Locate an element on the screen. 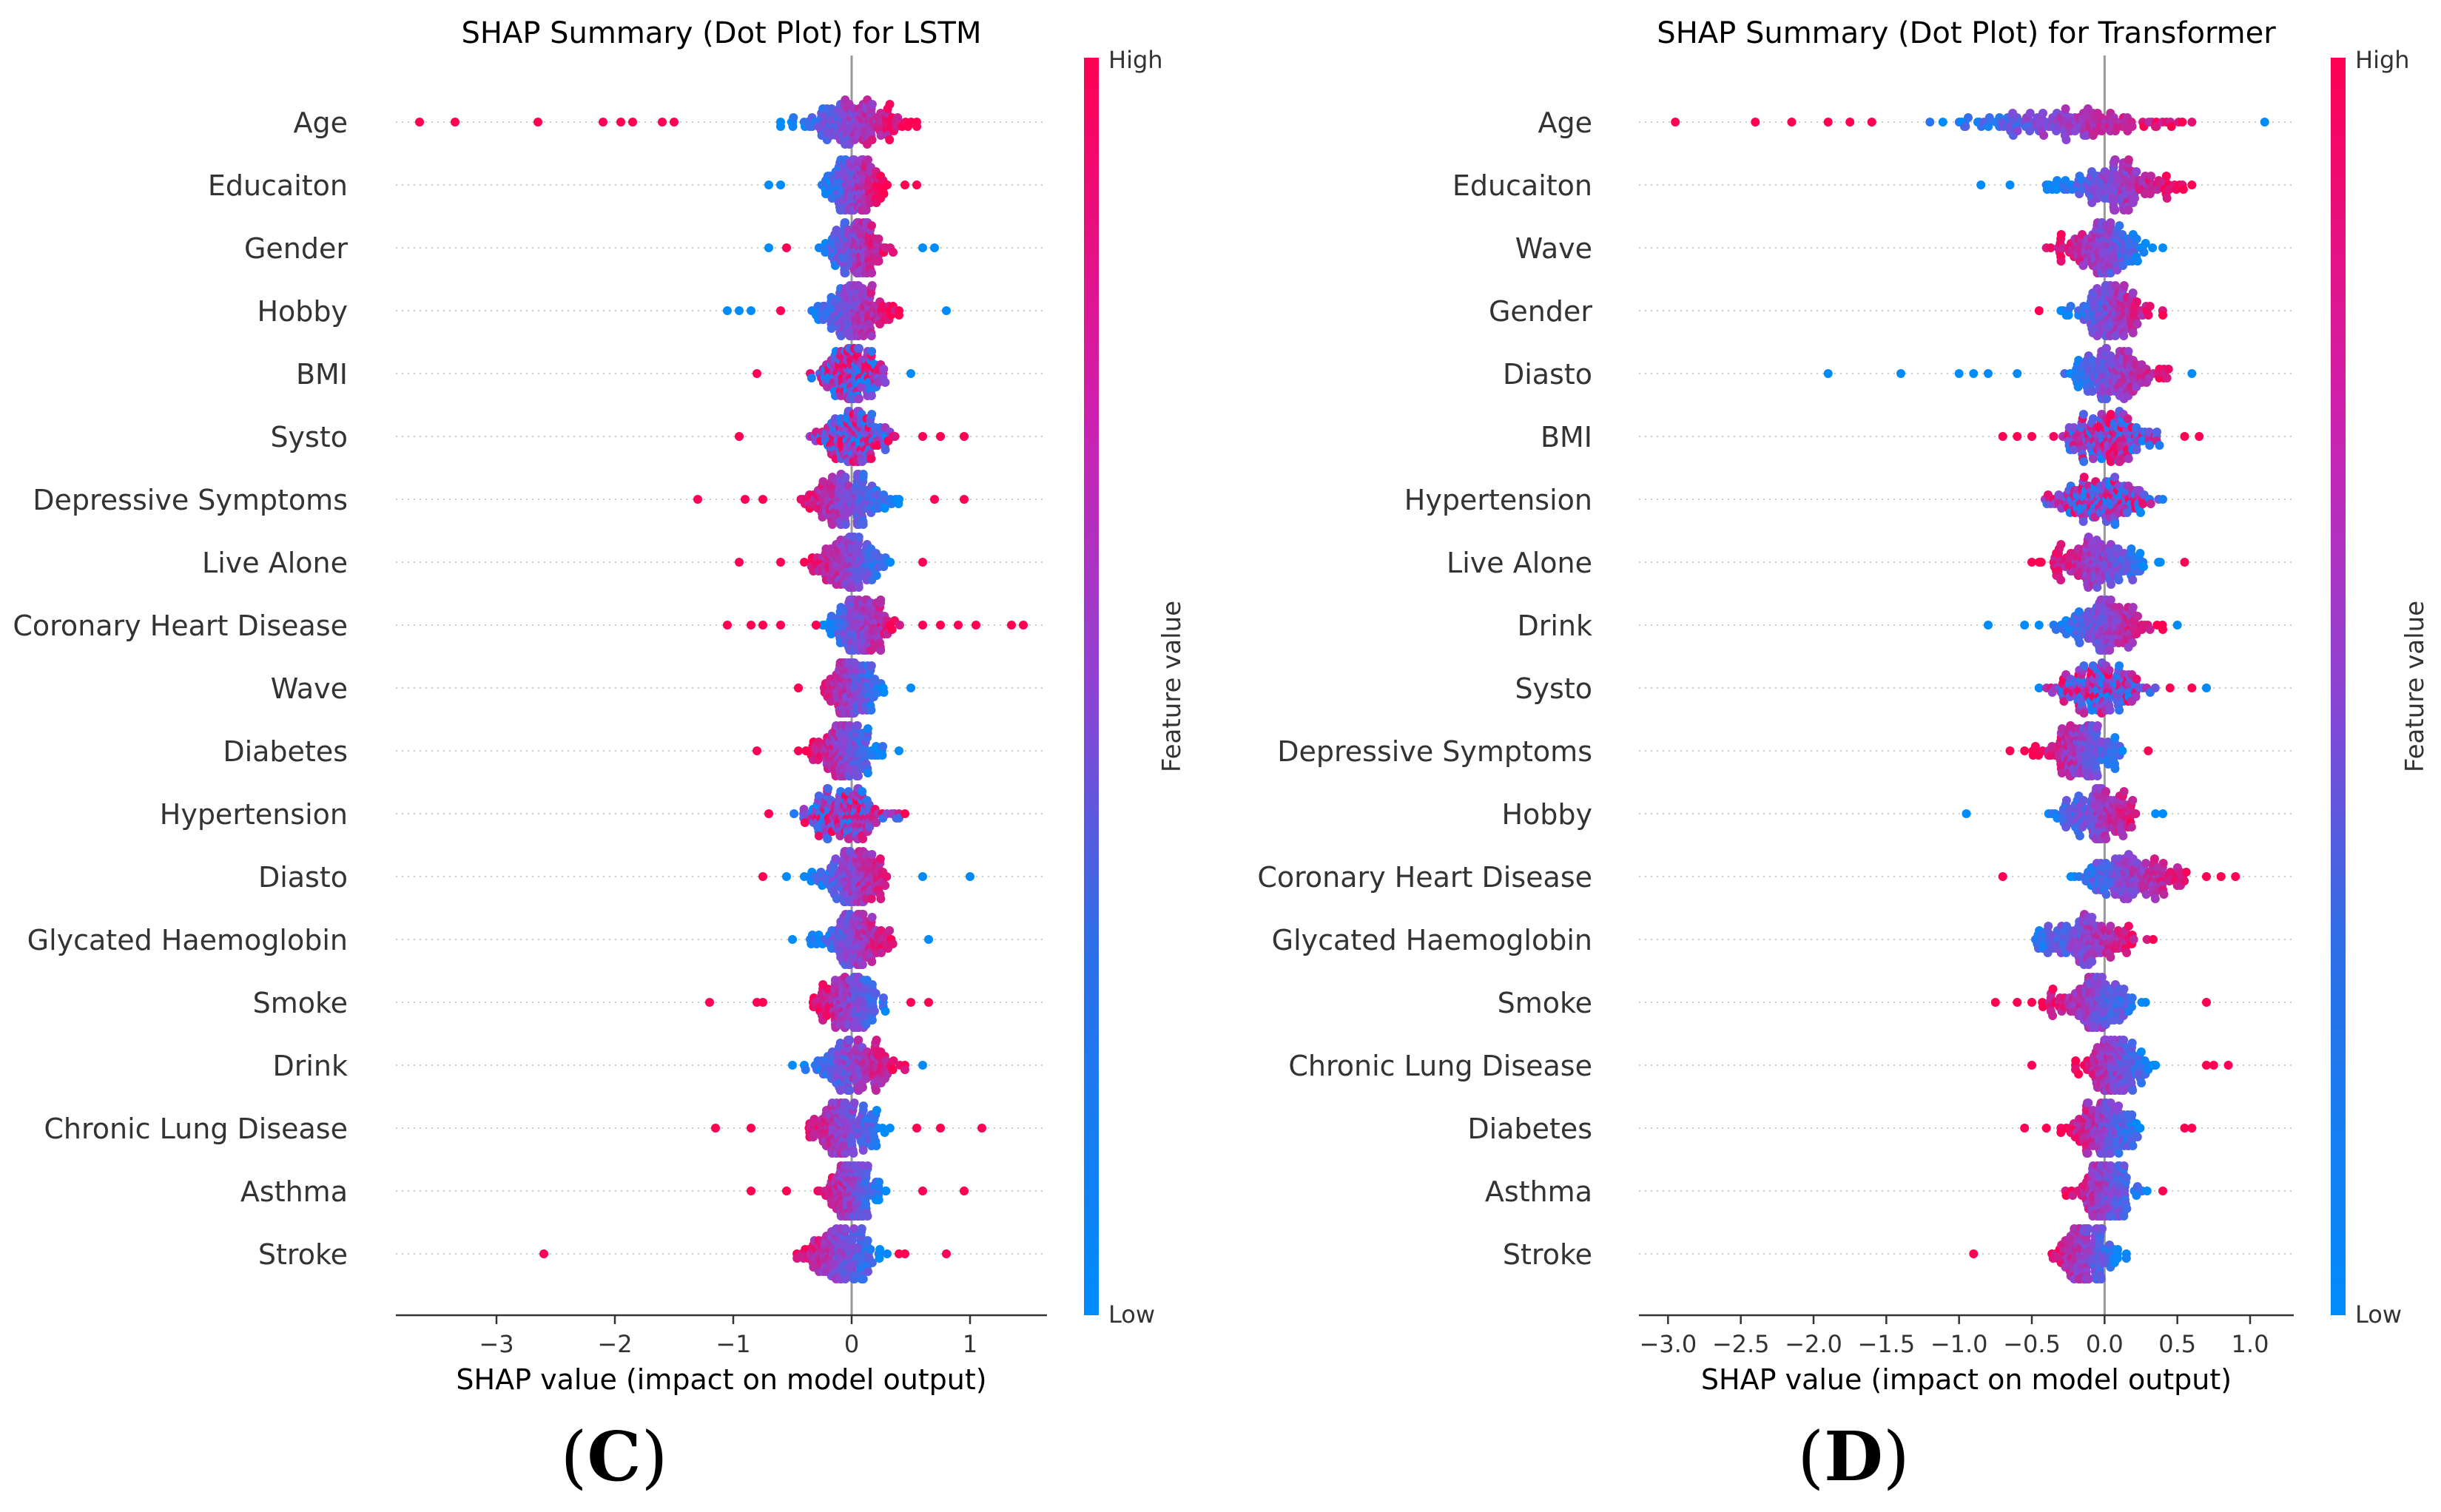 The width and height of the screenshot is (2441, 1512). feature-label: Age is located at coordinates (1565, 123).